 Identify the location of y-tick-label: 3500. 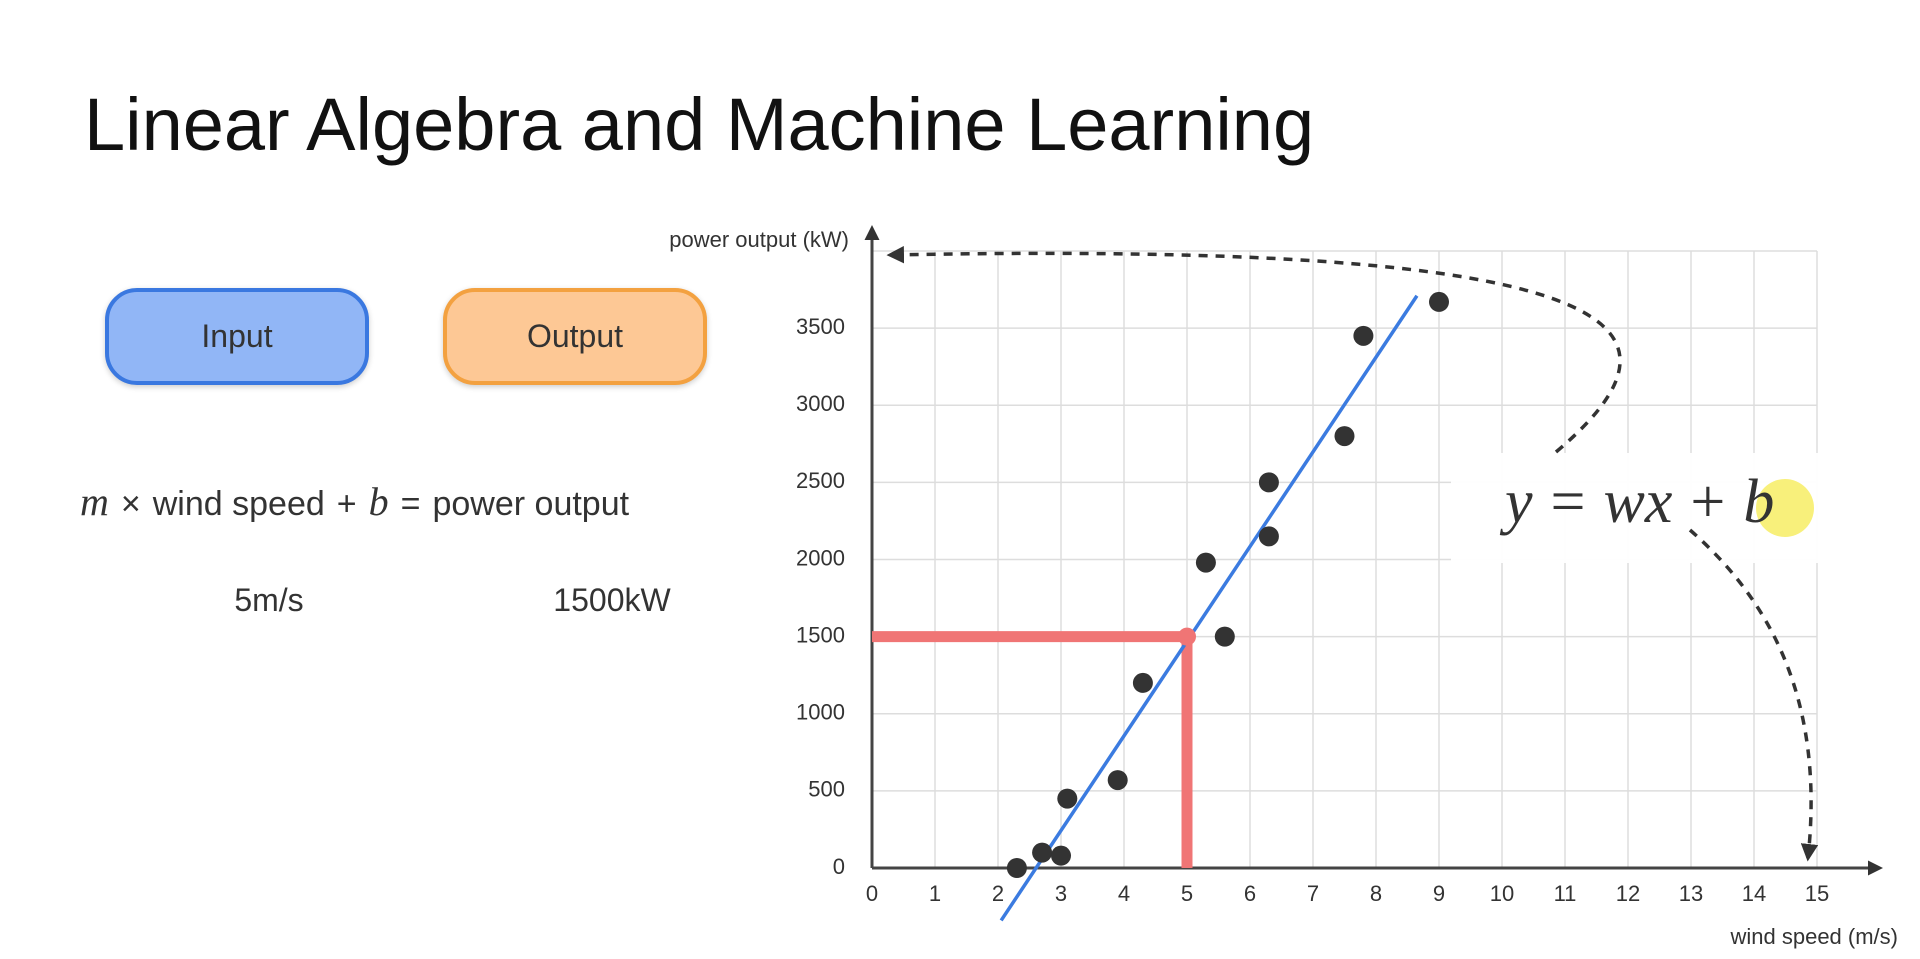
(820, 326).